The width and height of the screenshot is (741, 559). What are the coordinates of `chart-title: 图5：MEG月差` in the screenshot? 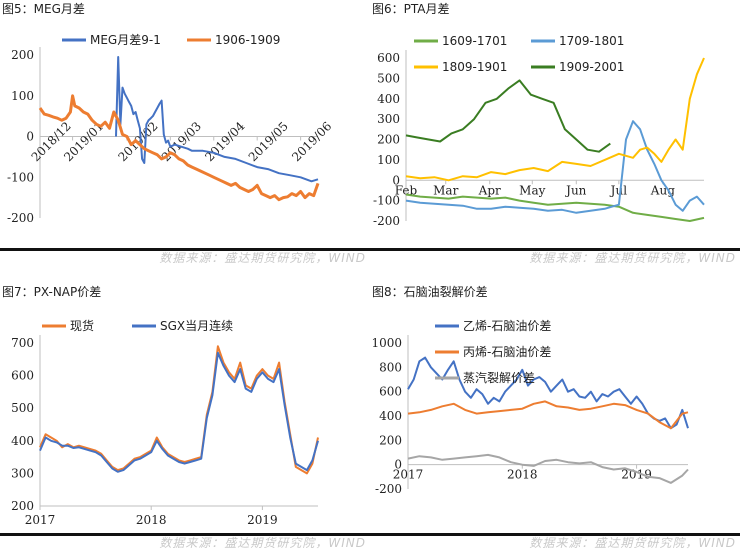 It's located at (43, 9).